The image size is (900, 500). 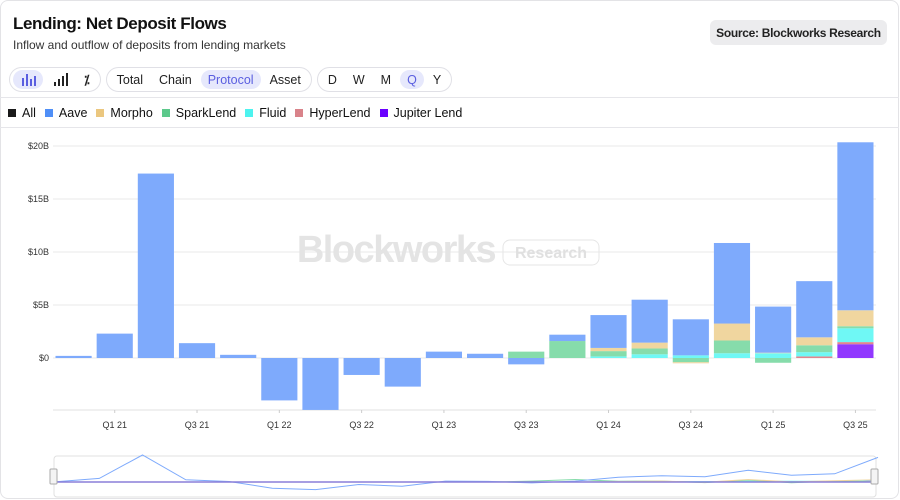 I want to click on legend-item-morpho: Morpho, so click(x=124, y=113).